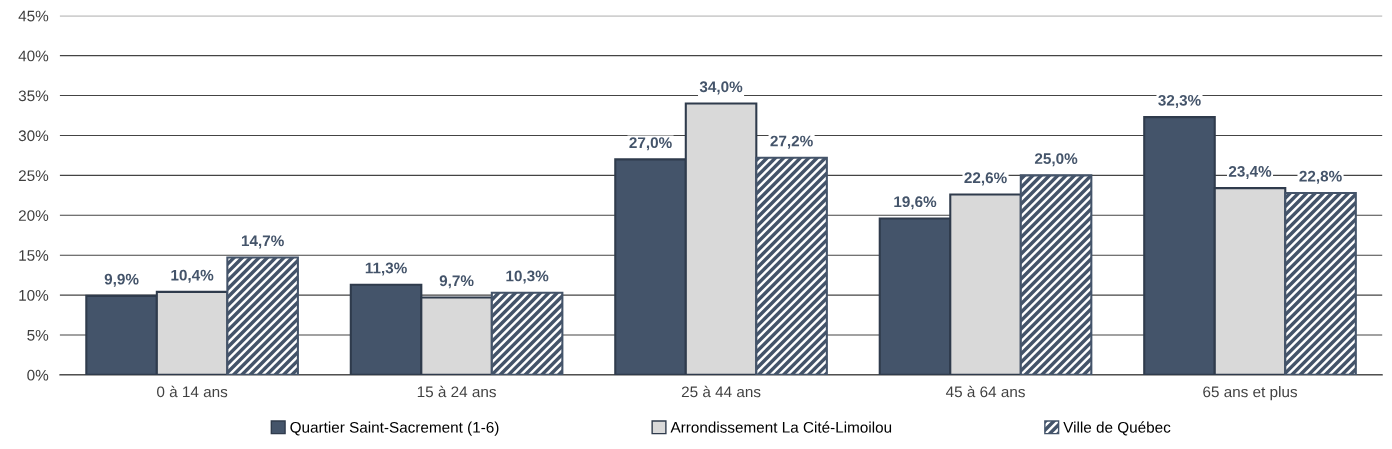  What do you see at coordinates (33, 136) in the screenshot?
I see `y-tick-label: 30%` at bounding box center [33, 136].